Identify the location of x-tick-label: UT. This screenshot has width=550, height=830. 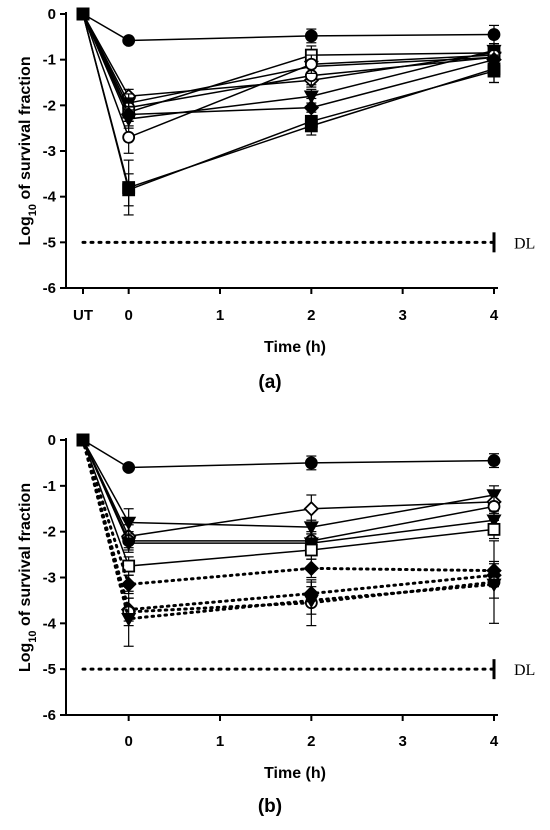
(83, 315).